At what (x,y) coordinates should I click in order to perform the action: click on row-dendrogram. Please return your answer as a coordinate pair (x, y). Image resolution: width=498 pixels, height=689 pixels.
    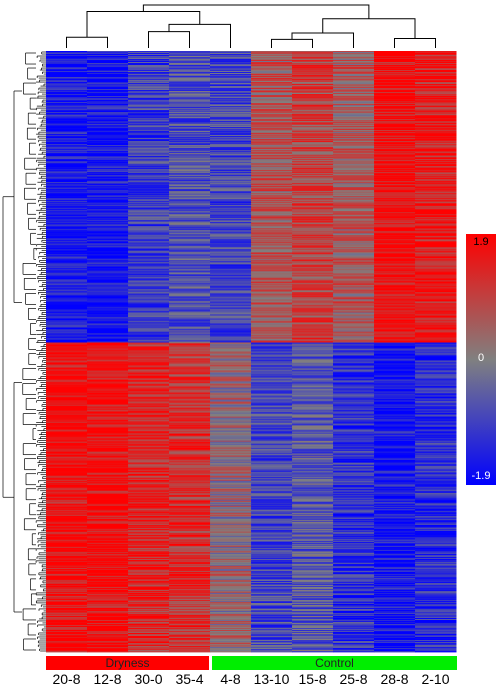
    Looking at the image, I should click on (24, 351).